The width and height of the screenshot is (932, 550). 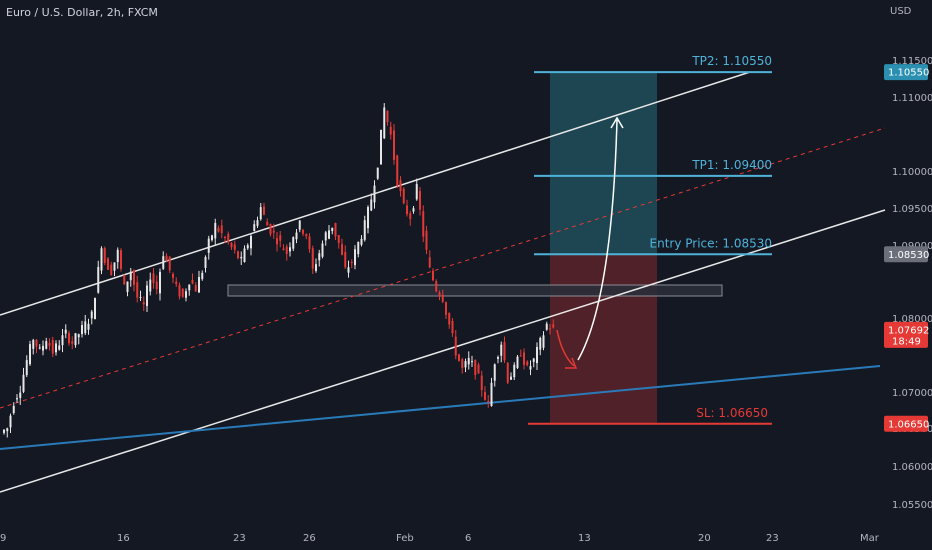 I want to click on y-tick-label: 1.11000, so click(x=912, y=98).